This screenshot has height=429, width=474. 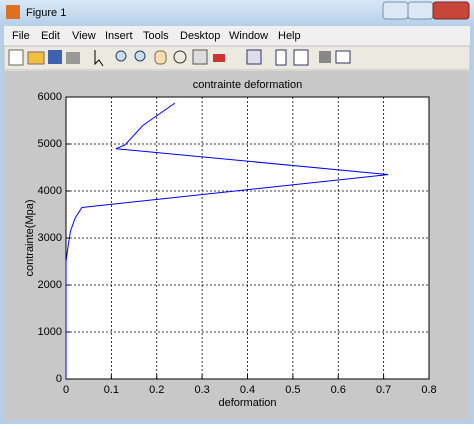 What do you see at coordinates (248, 36) in the screenshot?
I see `menu-item: Window` at bounding box center [248, 36].